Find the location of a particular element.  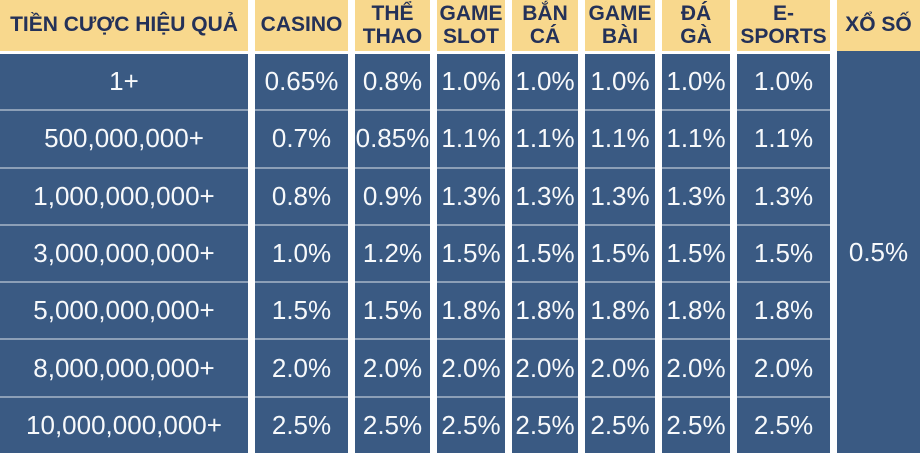

column-e-sports: E- SPORTS 1.0% 1.1% 1.3% 1.5% 1.8% 2.0% 2.5% is located at coordinates (783, 226).